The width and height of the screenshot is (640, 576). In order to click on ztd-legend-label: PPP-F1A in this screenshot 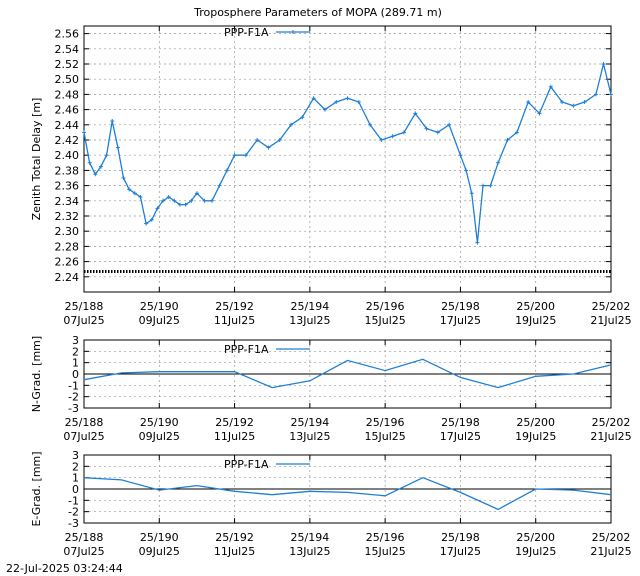, I will do `click(246, 32)`.